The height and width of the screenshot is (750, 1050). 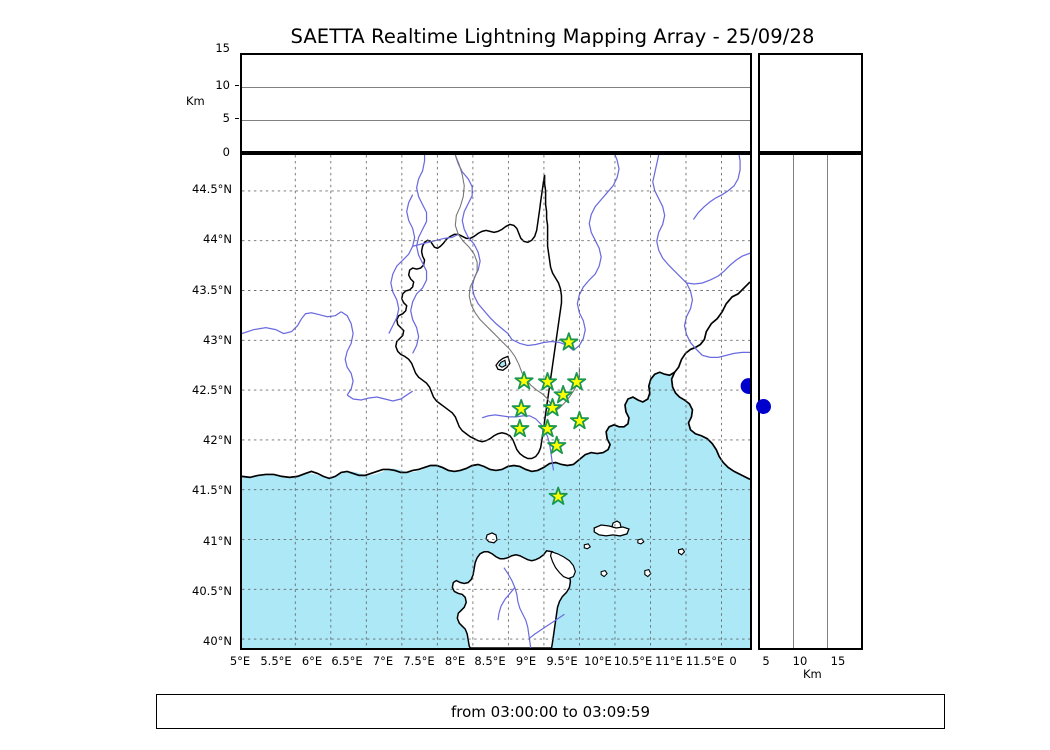 What do you see at coordinates (217, 340) in the screenshot?
I see `map-ytick-43: 43°N` at bounding box center [217, 340].